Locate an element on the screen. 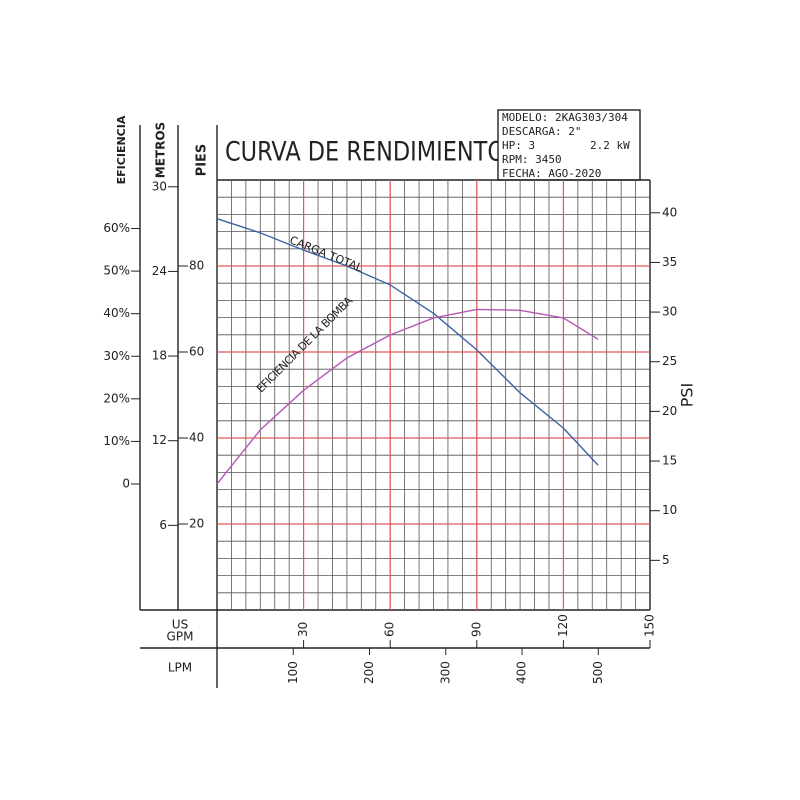  x-tick-label: 30 is located at coordinates (303, 629).